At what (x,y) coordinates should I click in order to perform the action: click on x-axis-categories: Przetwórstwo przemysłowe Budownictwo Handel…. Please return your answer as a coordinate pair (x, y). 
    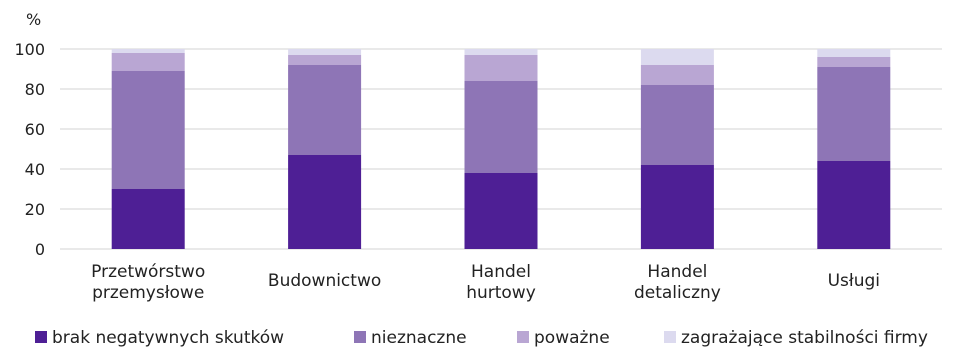
    Looking at the image, I should click on (485, 282).